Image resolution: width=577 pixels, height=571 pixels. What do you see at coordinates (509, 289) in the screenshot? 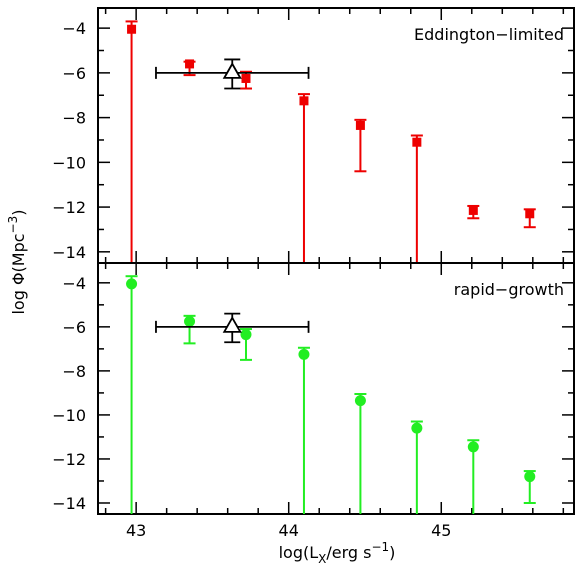
I see `panel-label: rapid−growth` at bounding box center [509, 289].